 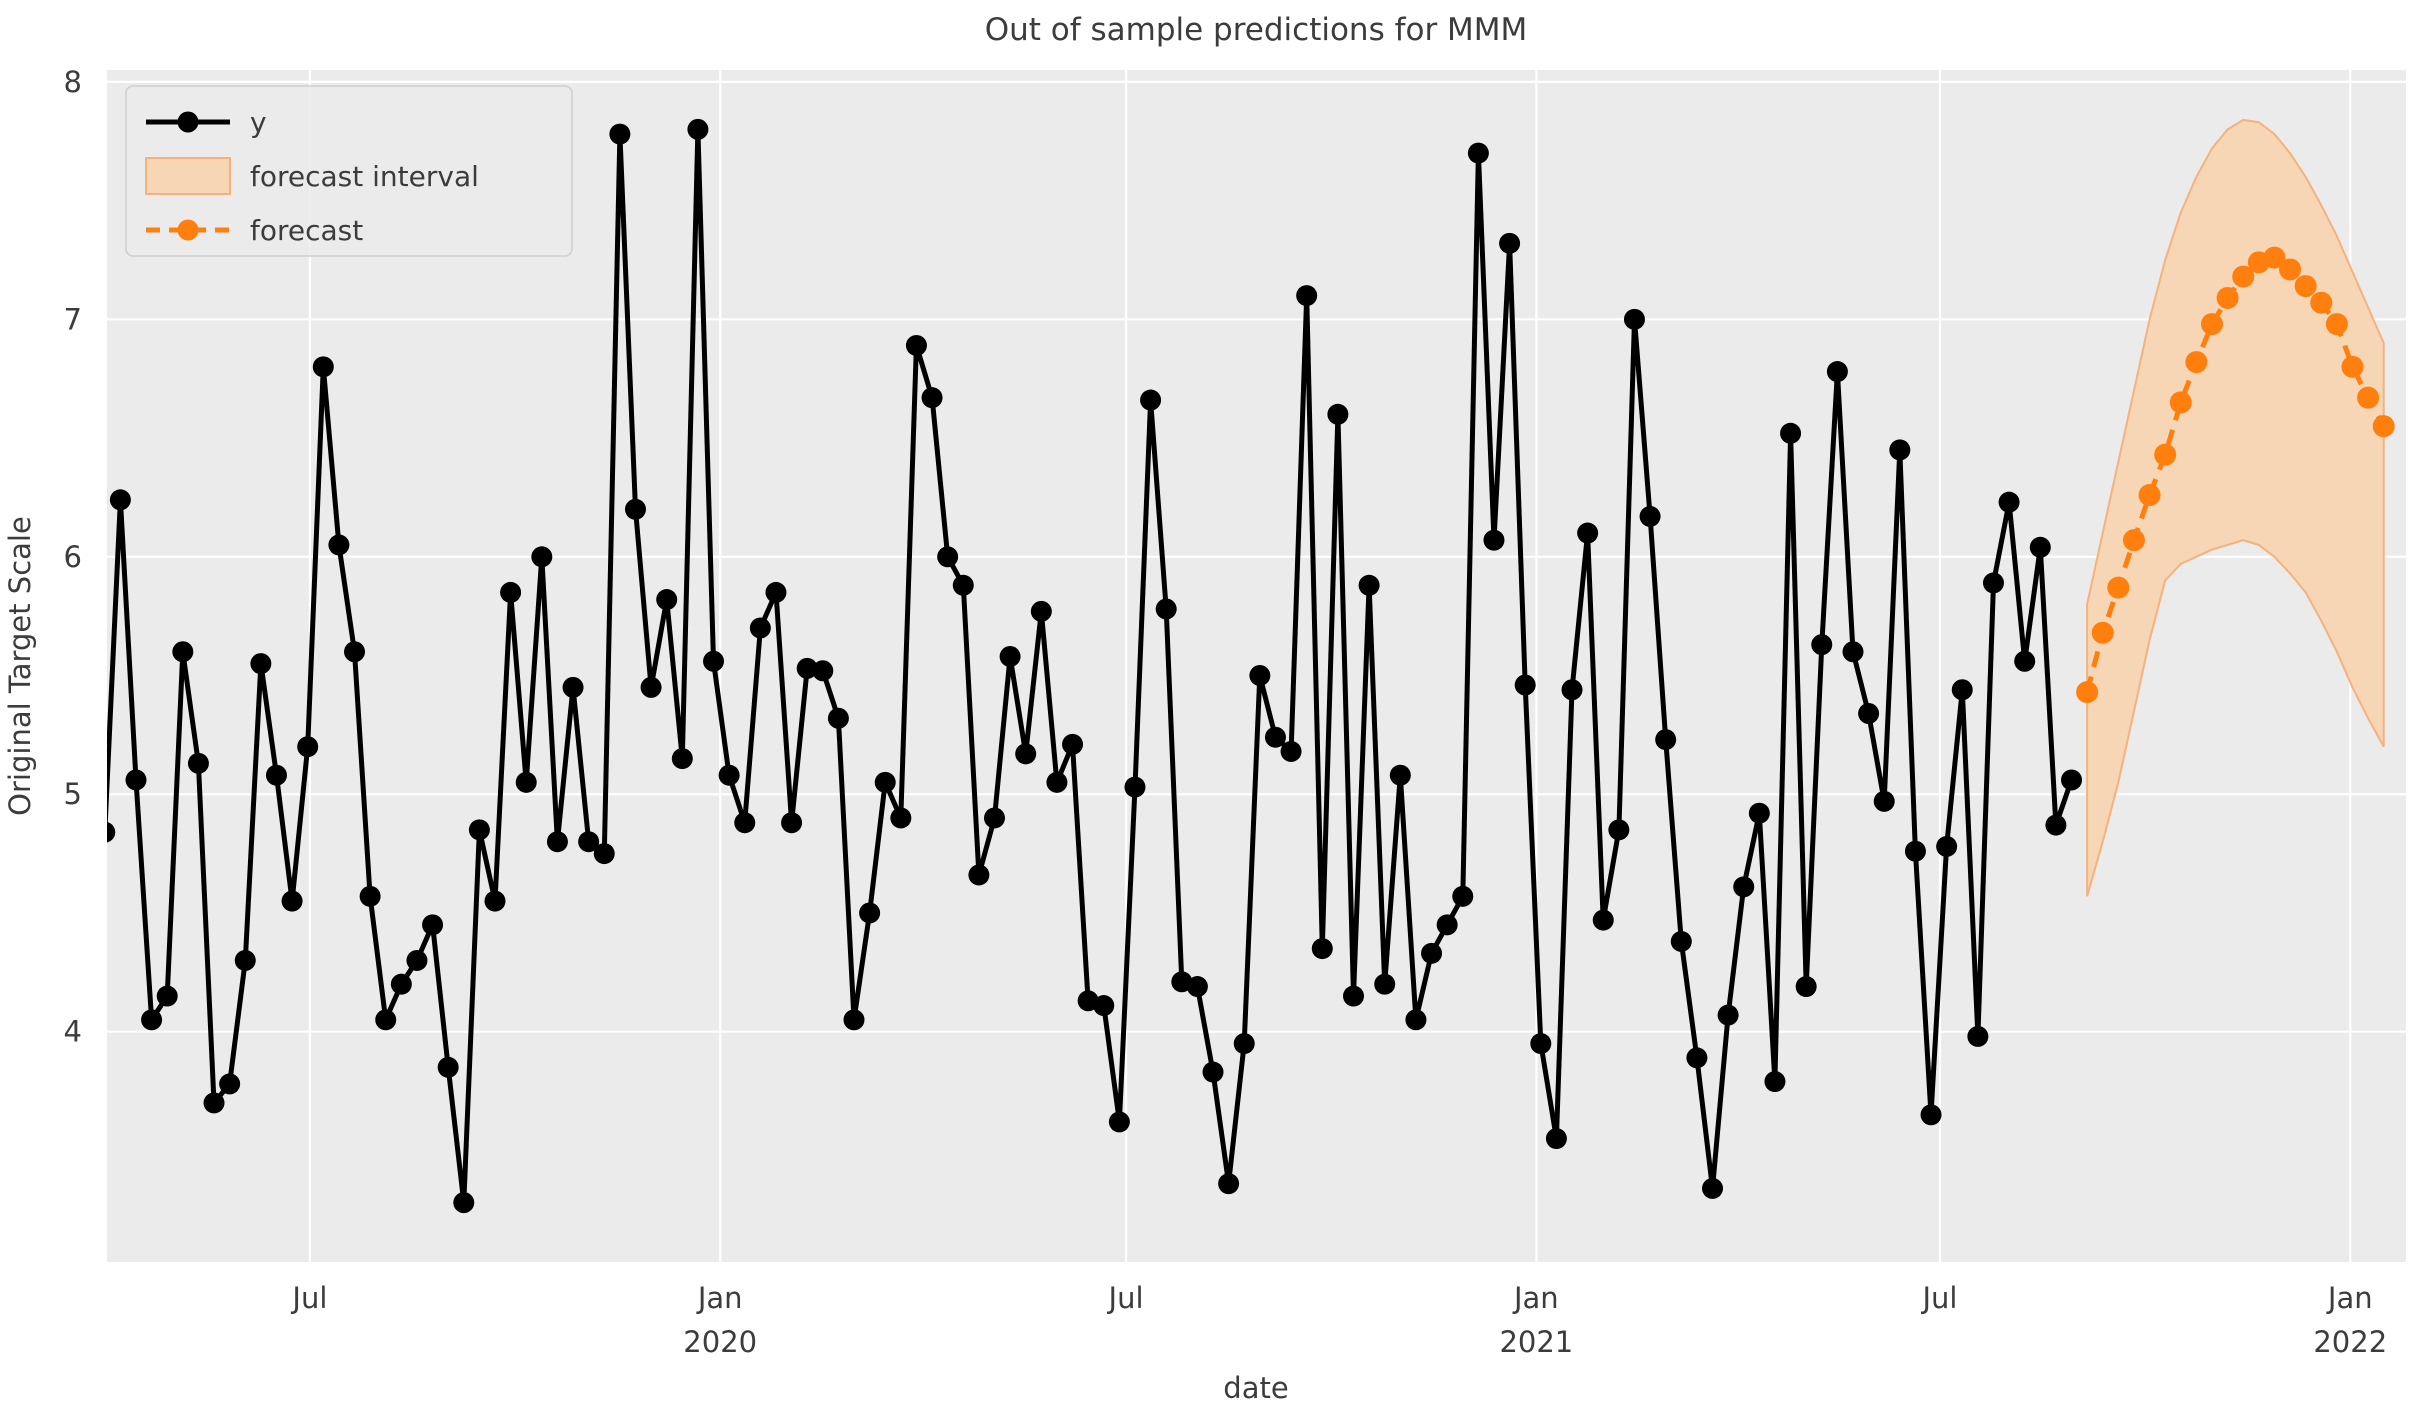 What do you see at coordinates (1255, 1388) in the screenshot?
I see `x-axis-label: date` at bounding box center [1255, 1388].